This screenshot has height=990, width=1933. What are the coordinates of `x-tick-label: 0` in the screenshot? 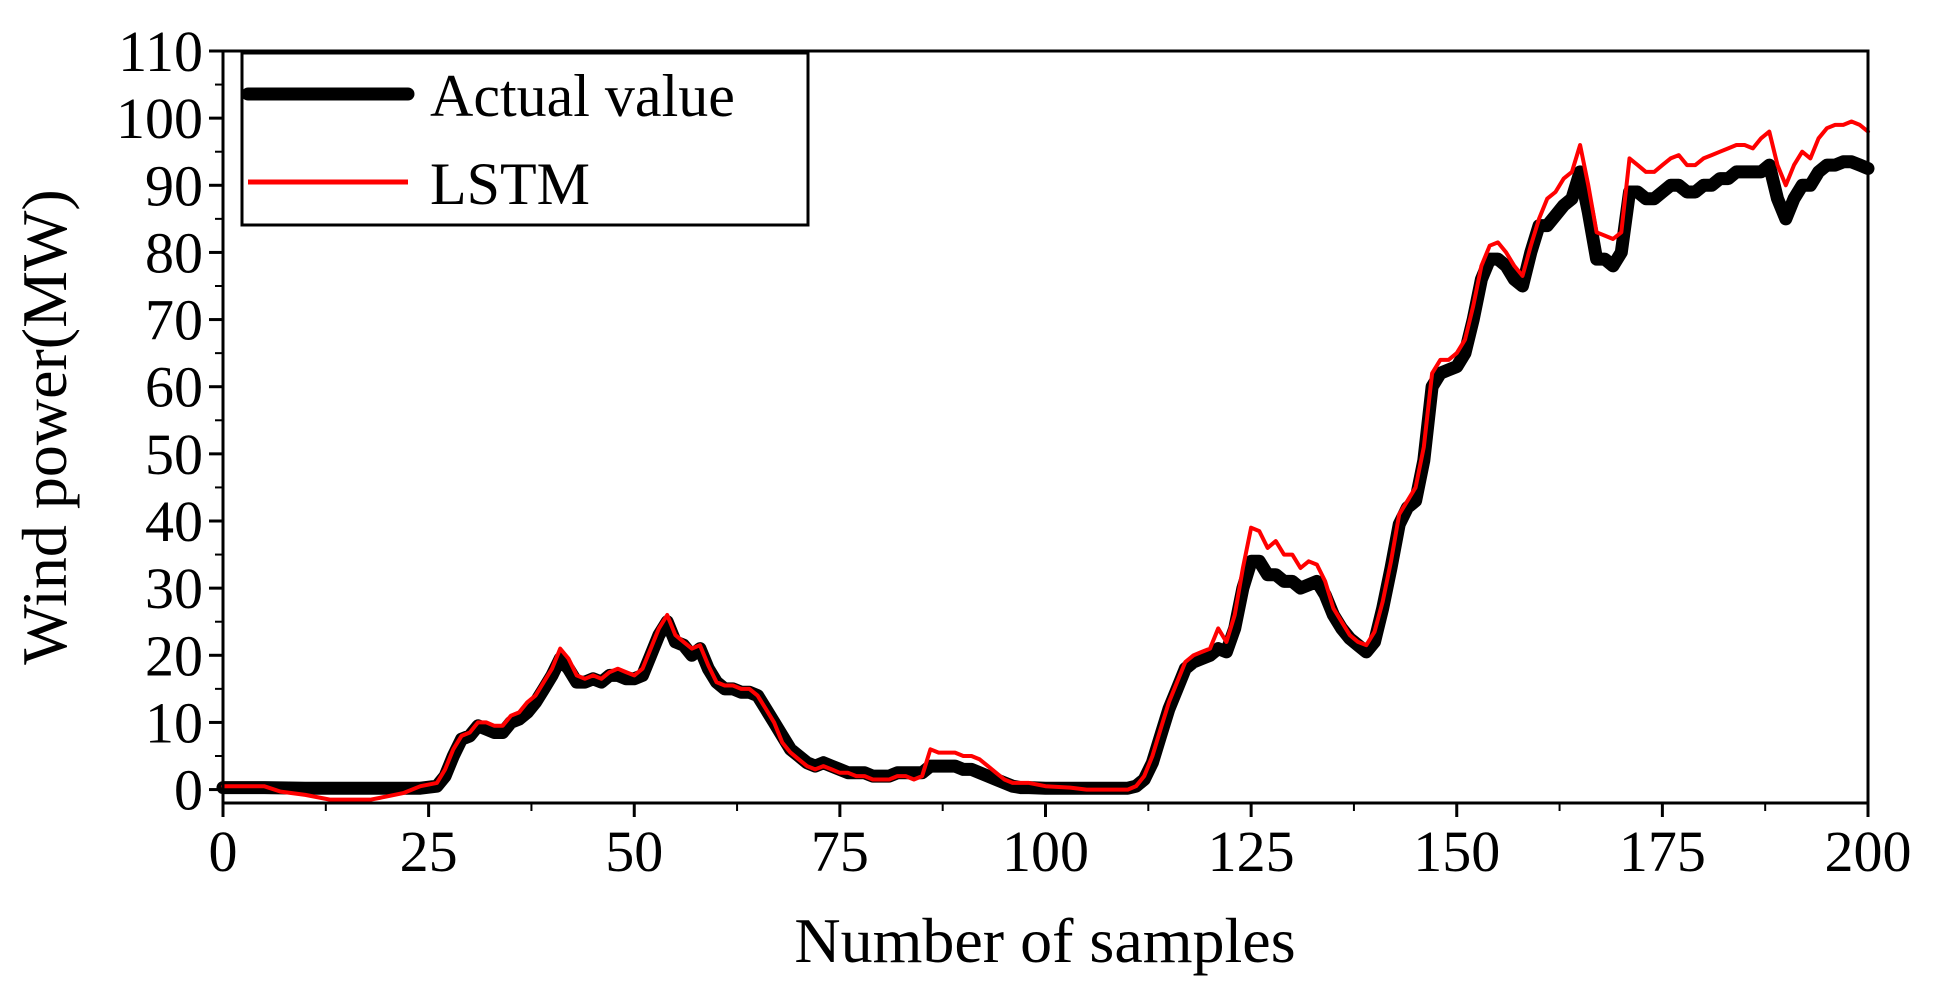 It's located at (223, 851).